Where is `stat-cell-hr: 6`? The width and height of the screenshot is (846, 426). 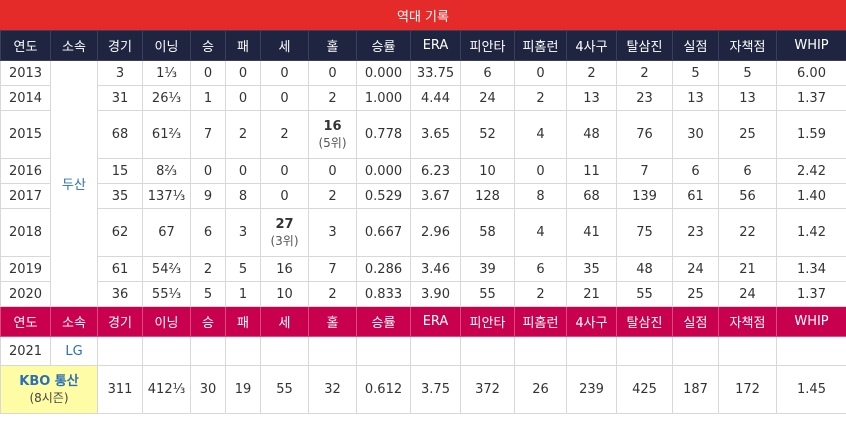 stat-cell-hr: 6 is located at coordinates (540, 269).